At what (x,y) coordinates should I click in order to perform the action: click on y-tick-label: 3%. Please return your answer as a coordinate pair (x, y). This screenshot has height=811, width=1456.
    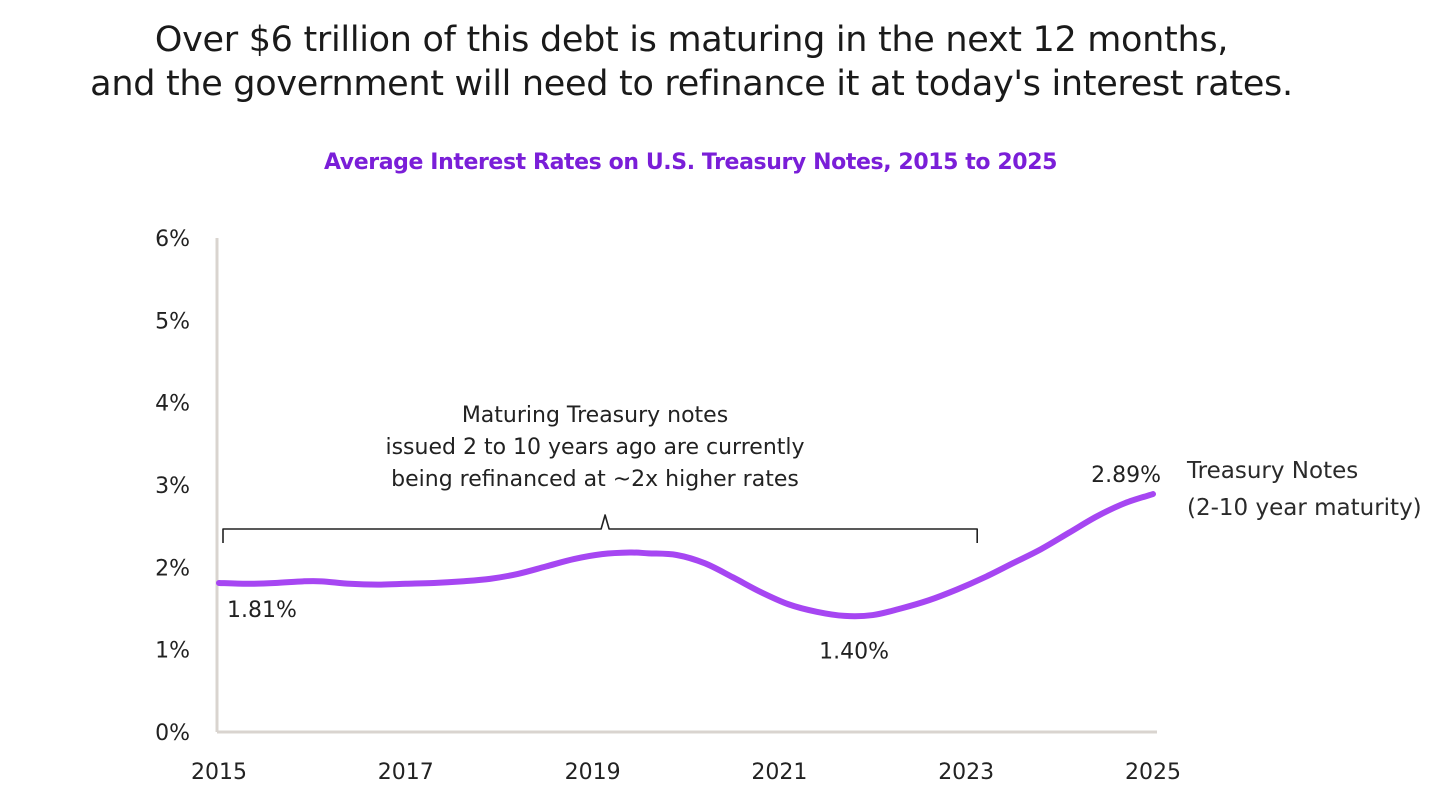
    Looking at the image, I should click on (172, 486).